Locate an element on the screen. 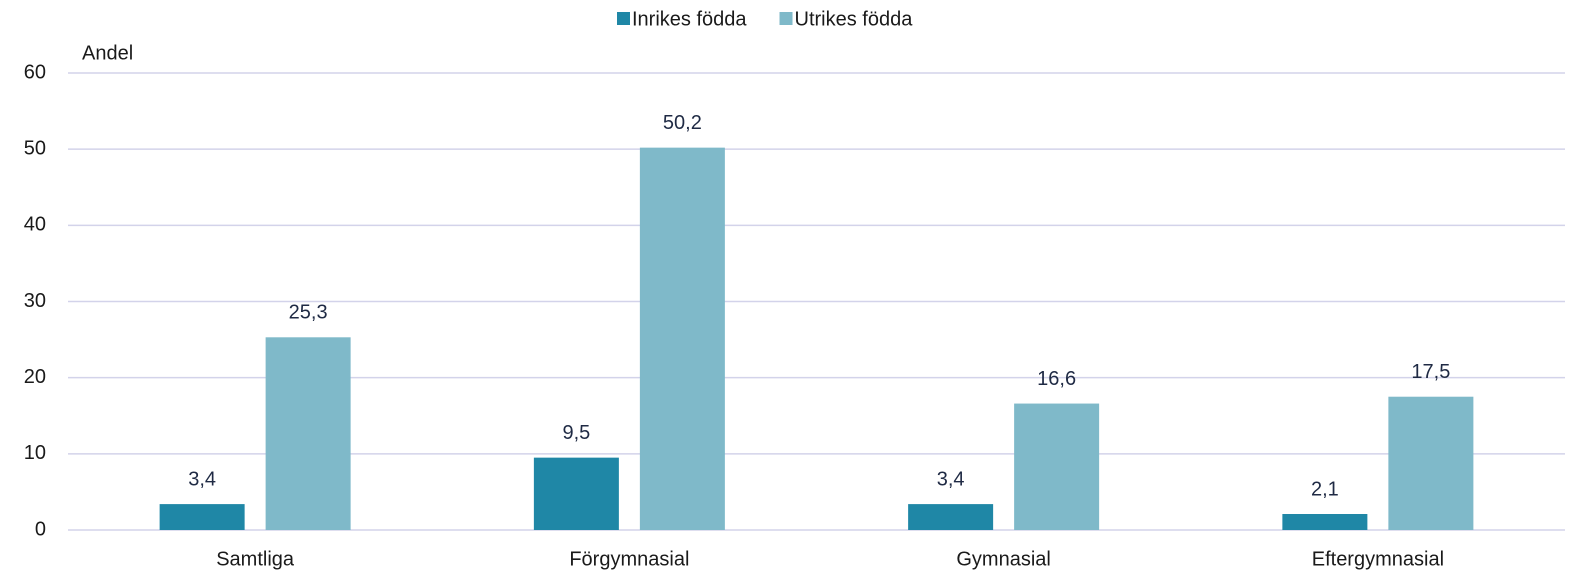 This screenshot has width=1583, height=579. x-tick-label: Samtliga is located at coordinates (255, 559).